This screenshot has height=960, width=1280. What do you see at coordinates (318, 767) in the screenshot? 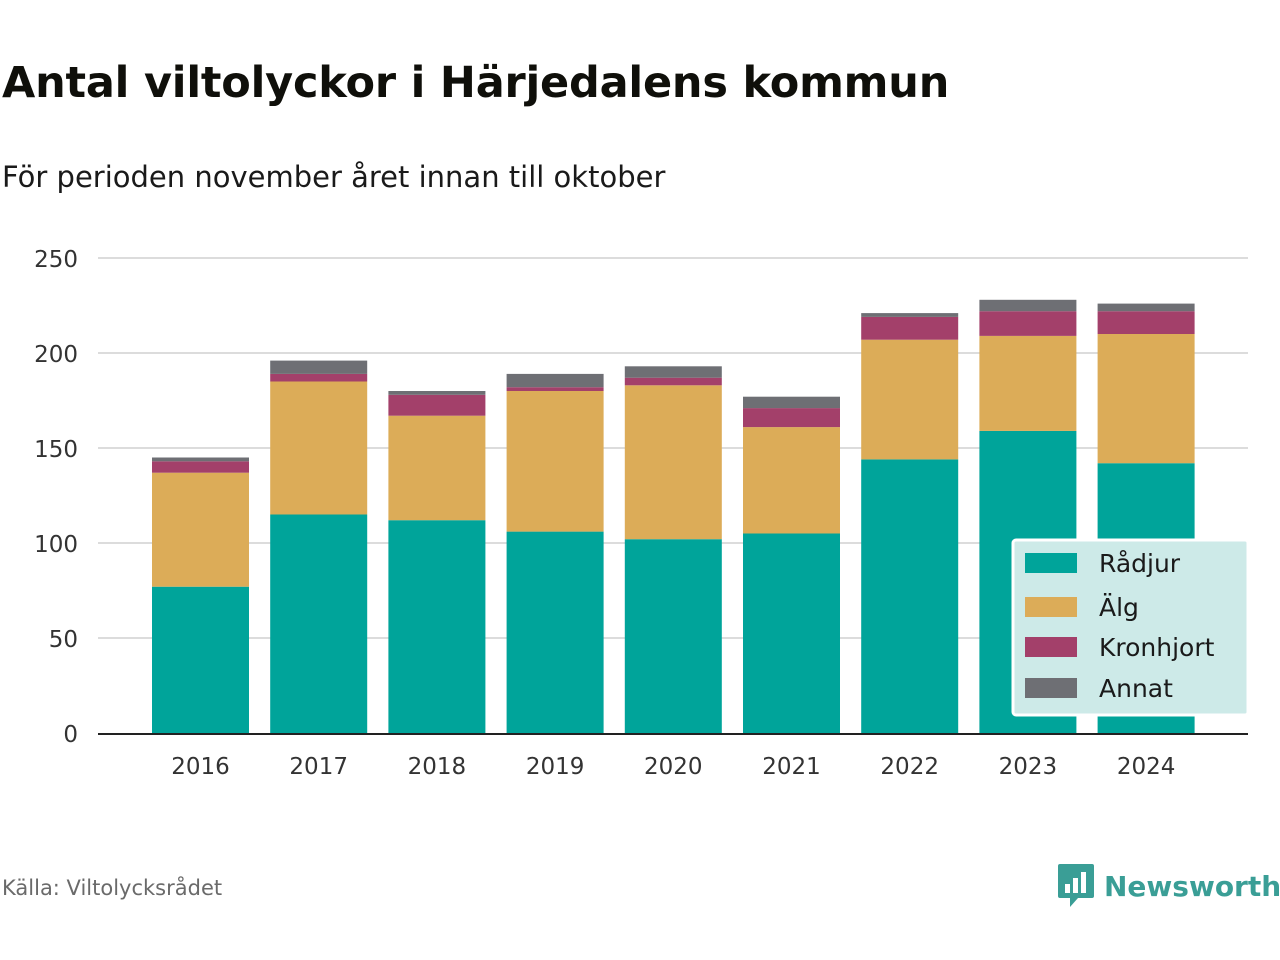
I see `x-tick-label: 2017` at bounding box center [318, 767].